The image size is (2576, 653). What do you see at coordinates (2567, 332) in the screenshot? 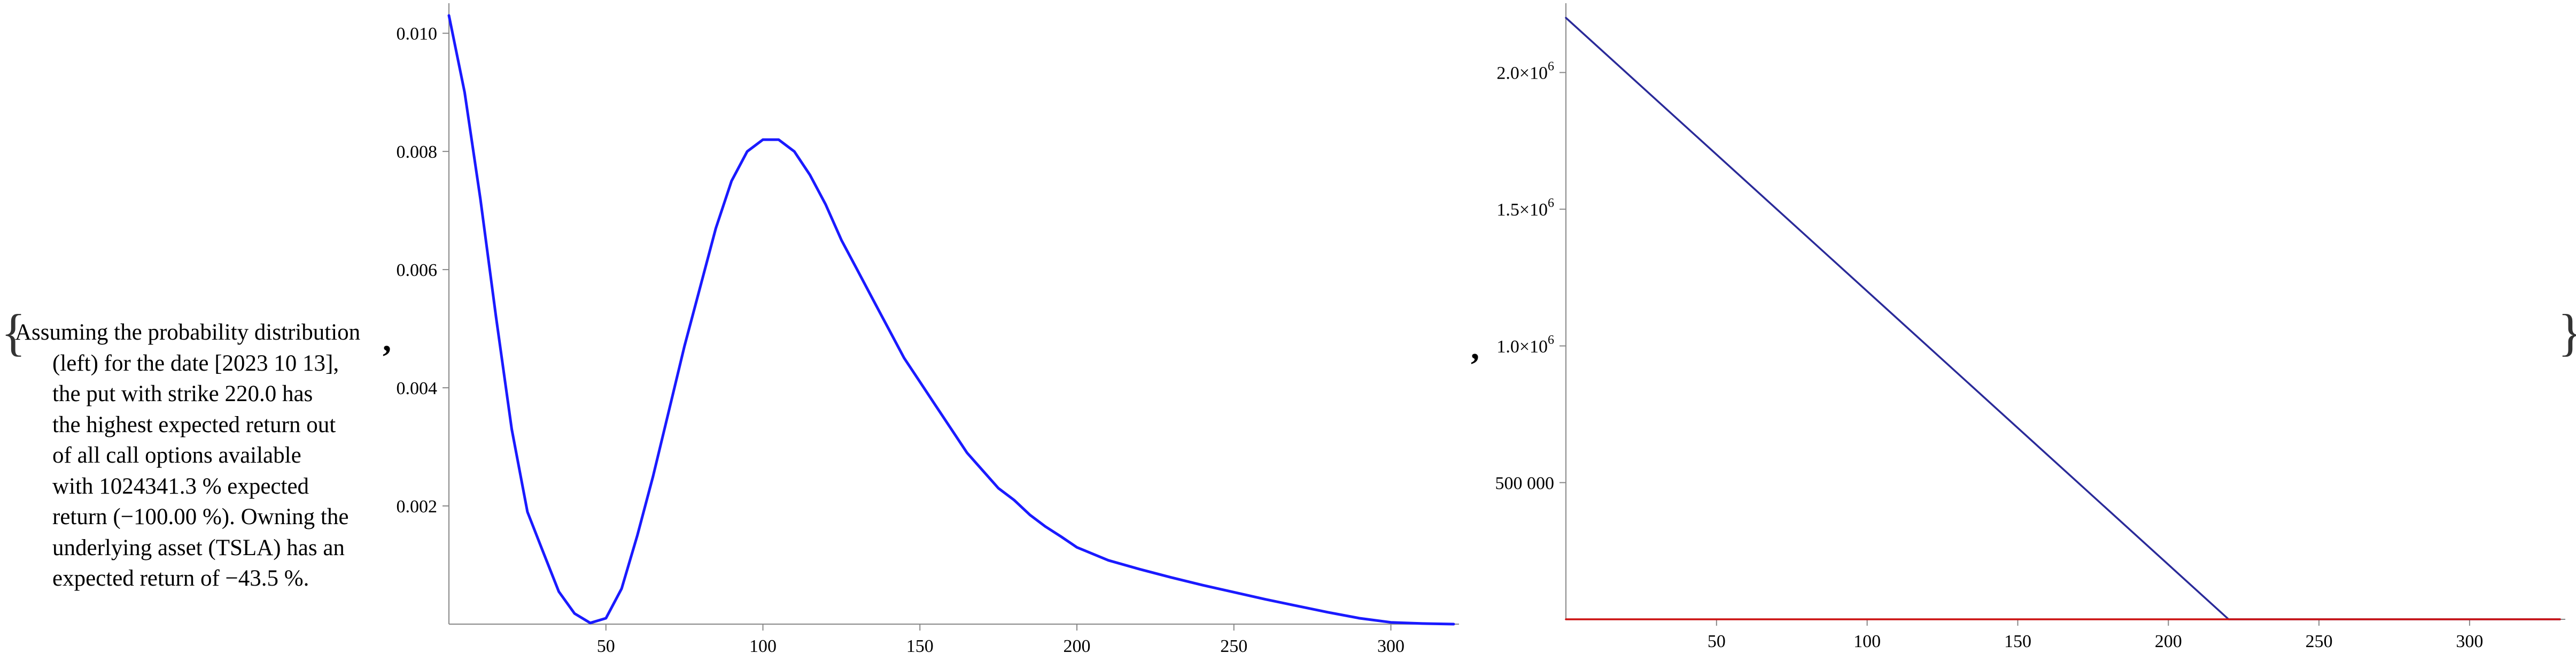
I see `close-brace: }` at bounding box center [2567, 332].